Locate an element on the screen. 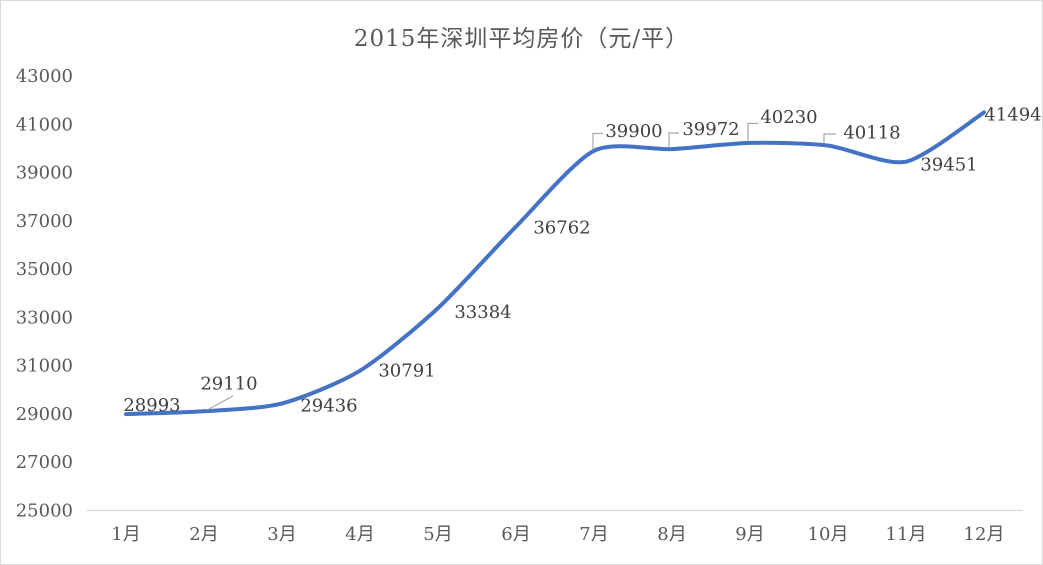 The image size is (1043, 565). x-tick-label: 6月 is located at coordinates (515, 534).